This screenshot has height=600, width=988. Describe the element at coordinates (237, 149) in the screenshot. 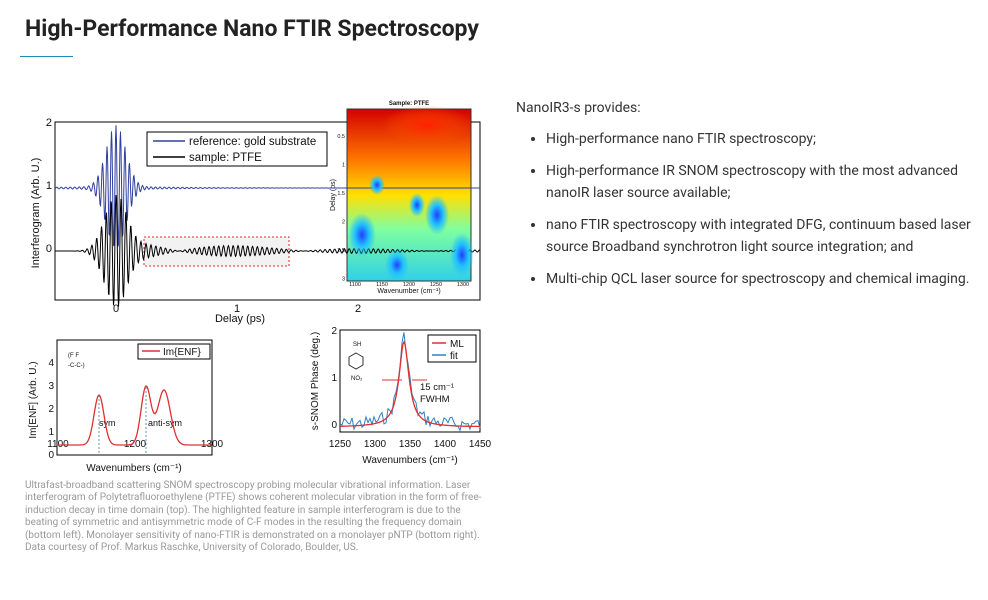

I see `top-legend` at that location.